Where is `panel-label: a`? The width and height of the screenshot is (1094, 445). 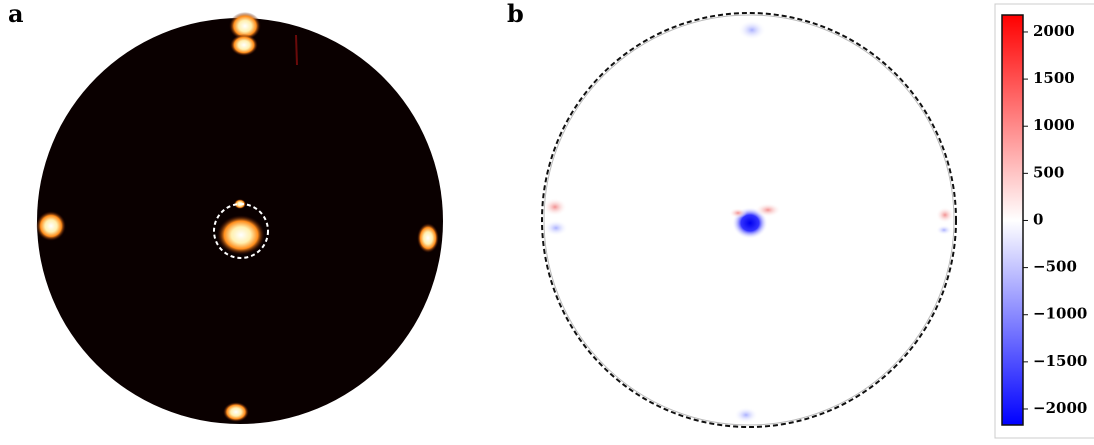
panel-label: a is located at coordinates (16, 14).